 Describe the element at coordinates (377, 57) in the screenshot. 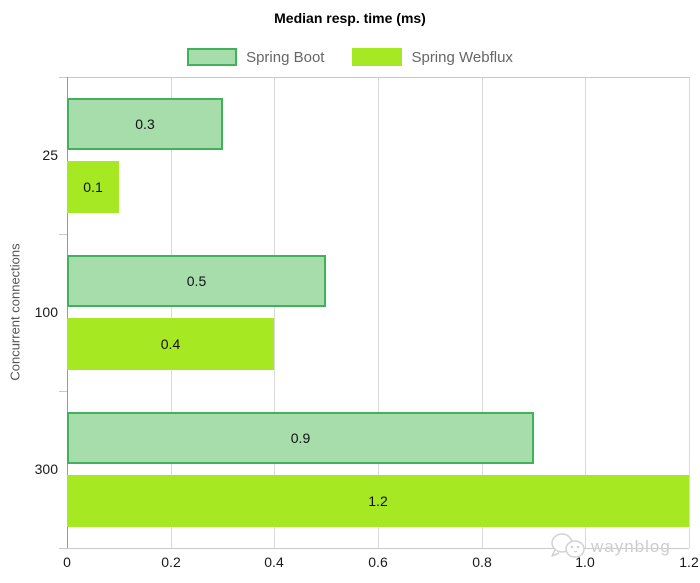

I see `legend-swatch-spring-webflux` at that location.